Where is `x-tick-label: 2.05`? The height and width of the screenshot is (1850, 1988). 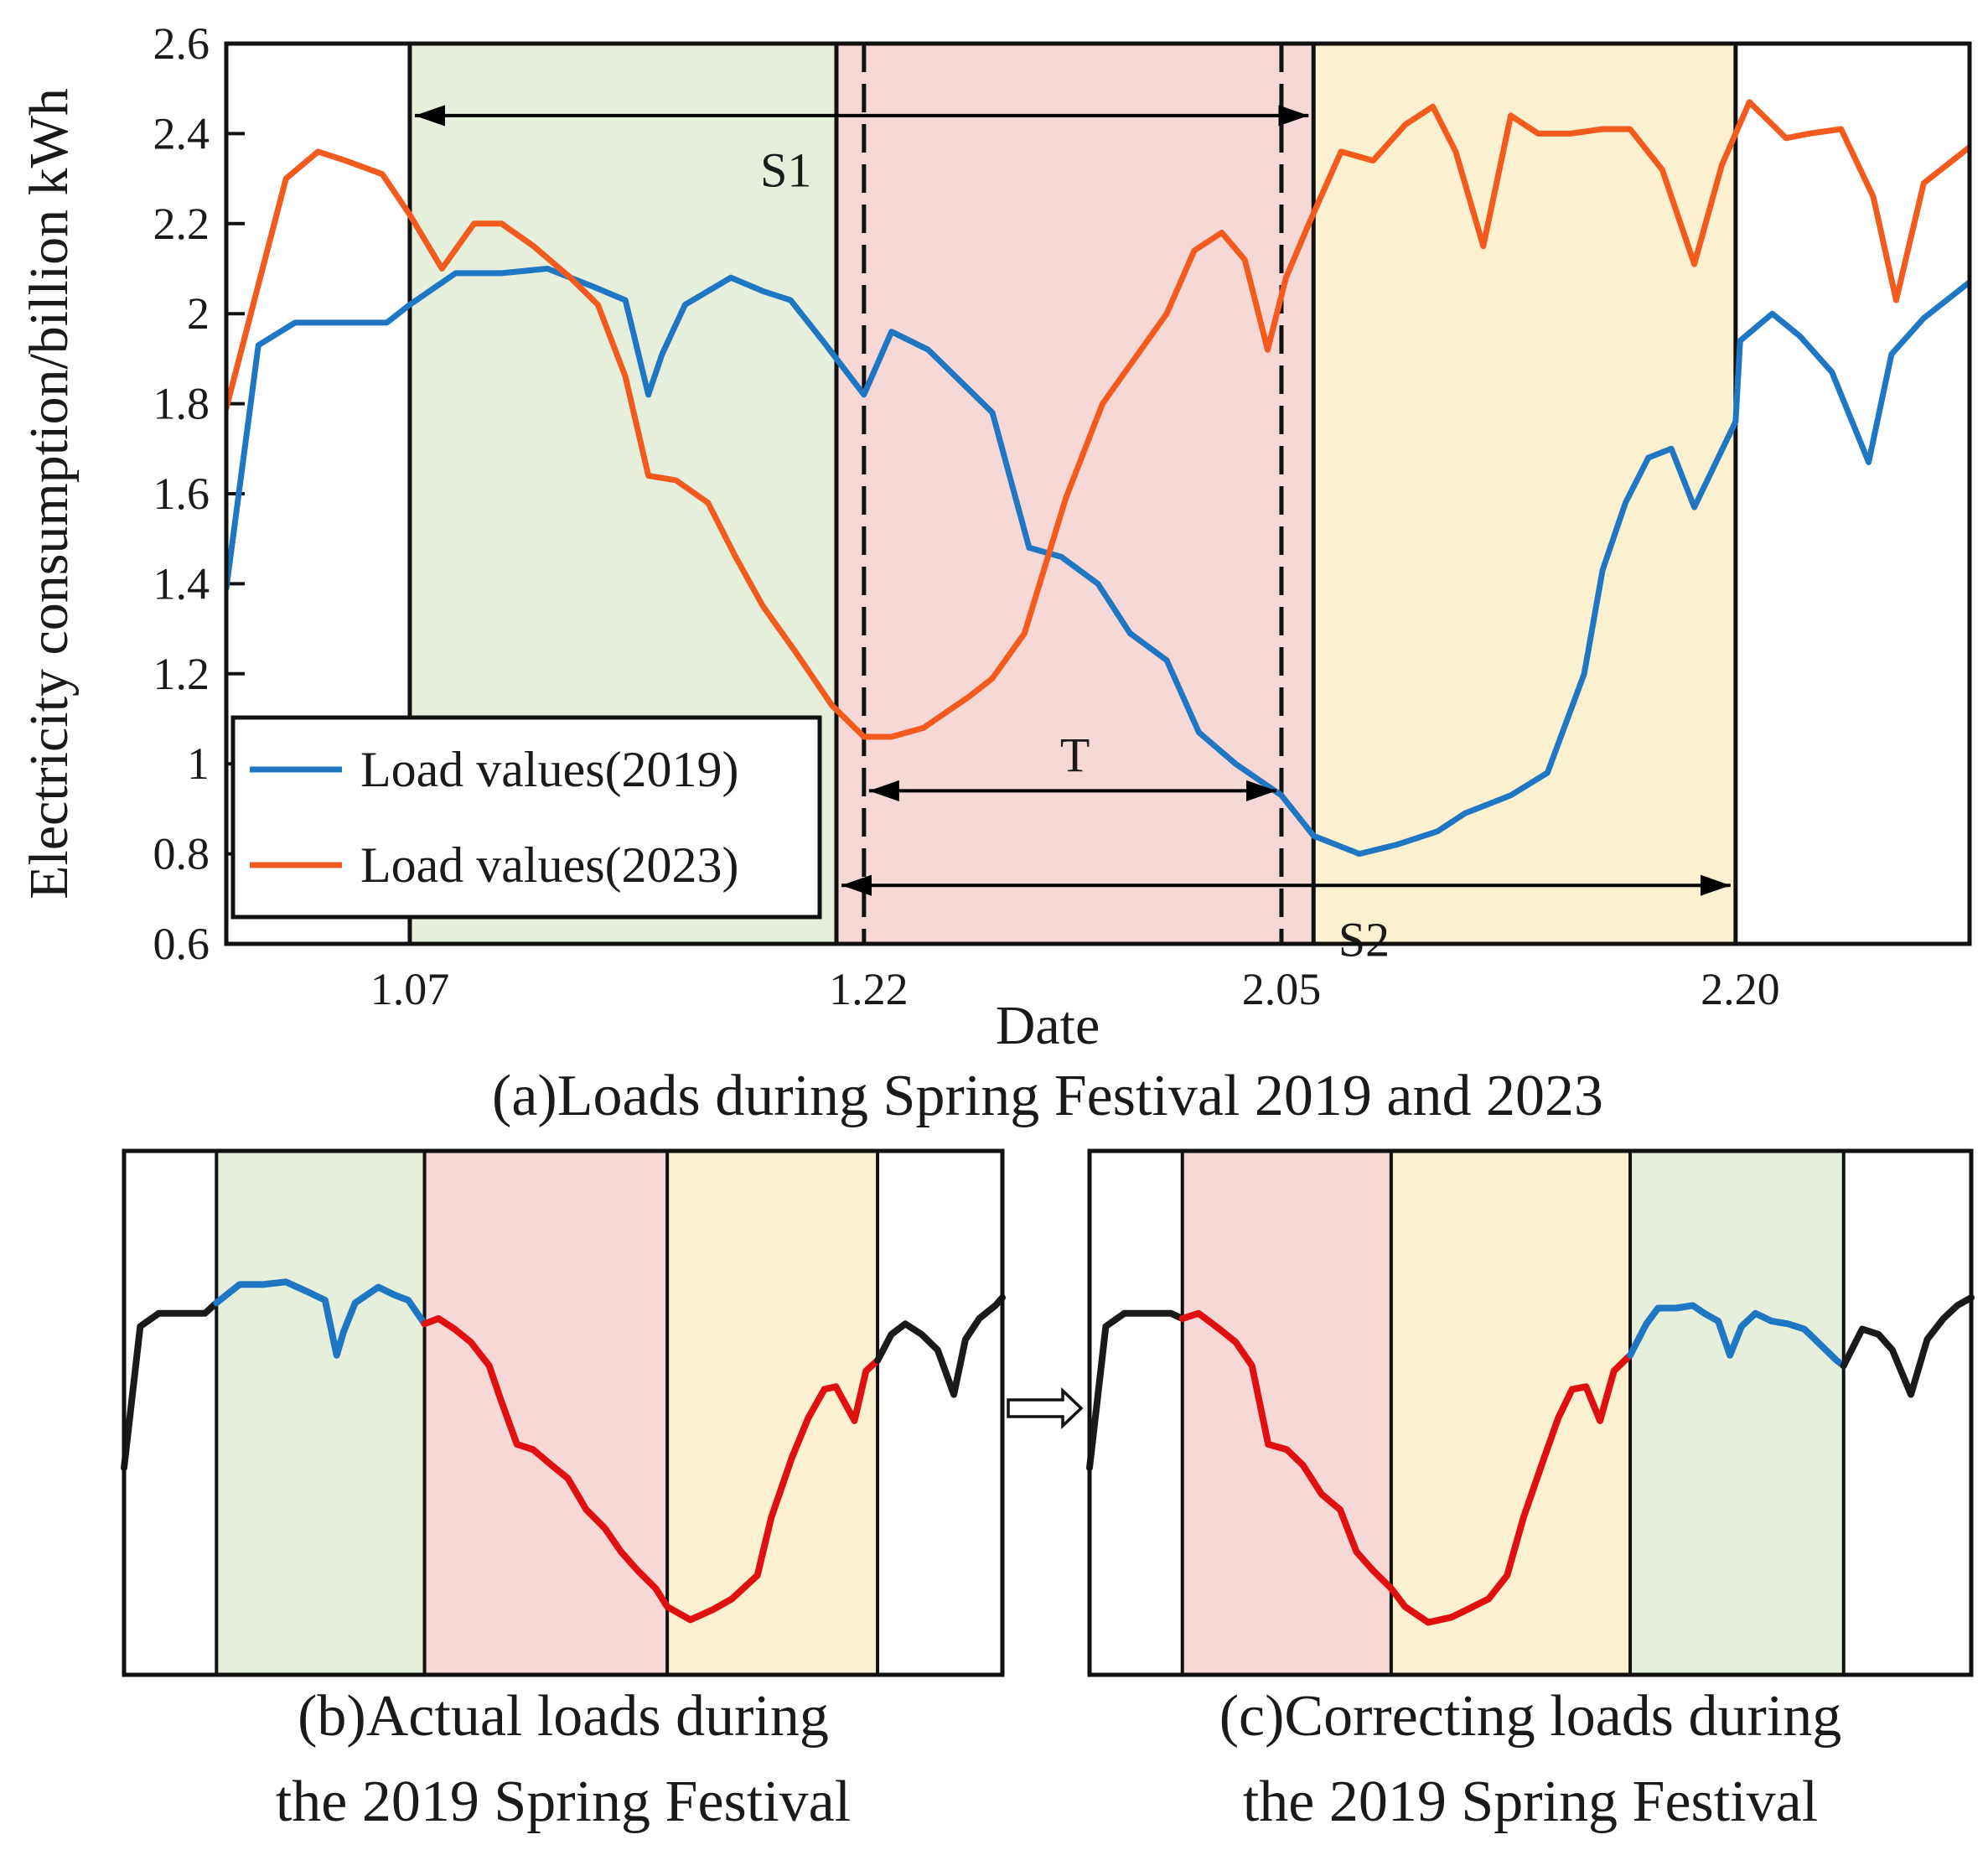 x-tick-label: 2.05 is located at coordinates (1282, 989).